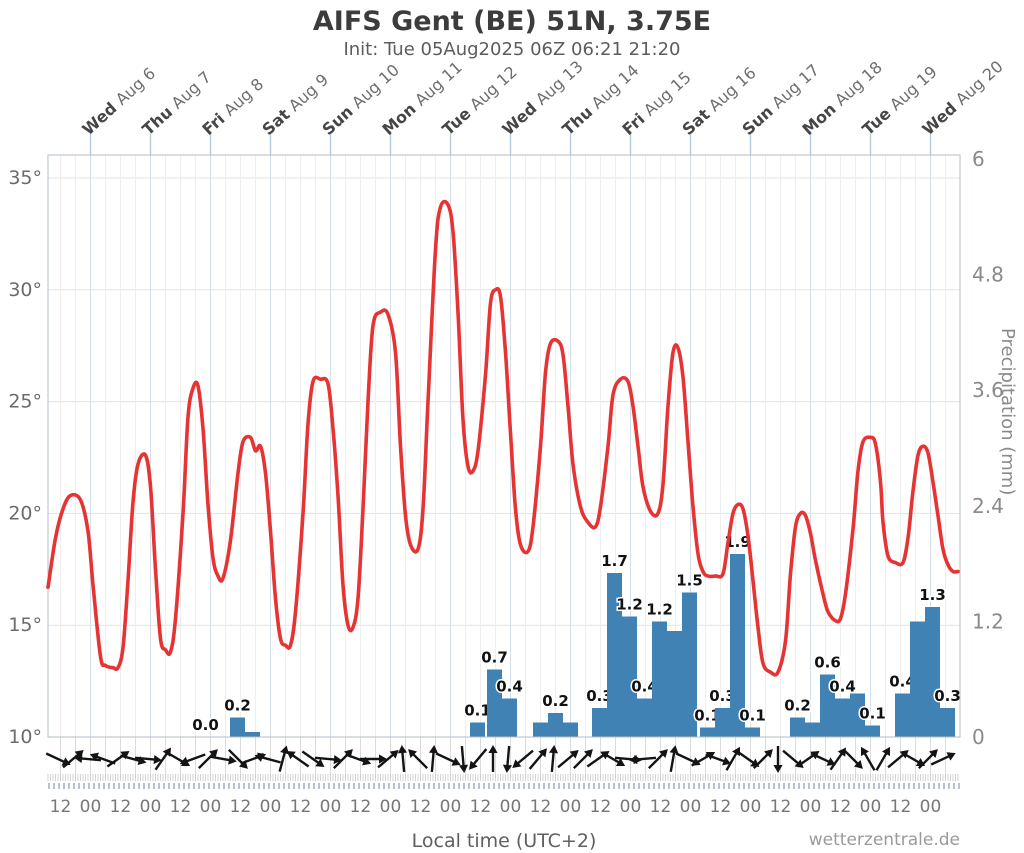 The height and width of the screenshot is (853, 1024). What do you see at coordinates (25, 290) in the screenshot?
I see `y-left-tick-label: 30°` at bounding box center [25, 290].